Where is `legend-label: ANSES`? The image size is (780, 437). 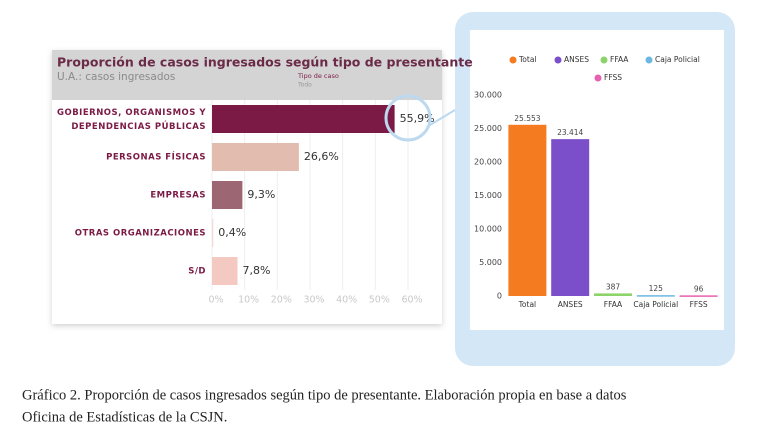
legend-label: ANSES is located at coordinates (576, 59).